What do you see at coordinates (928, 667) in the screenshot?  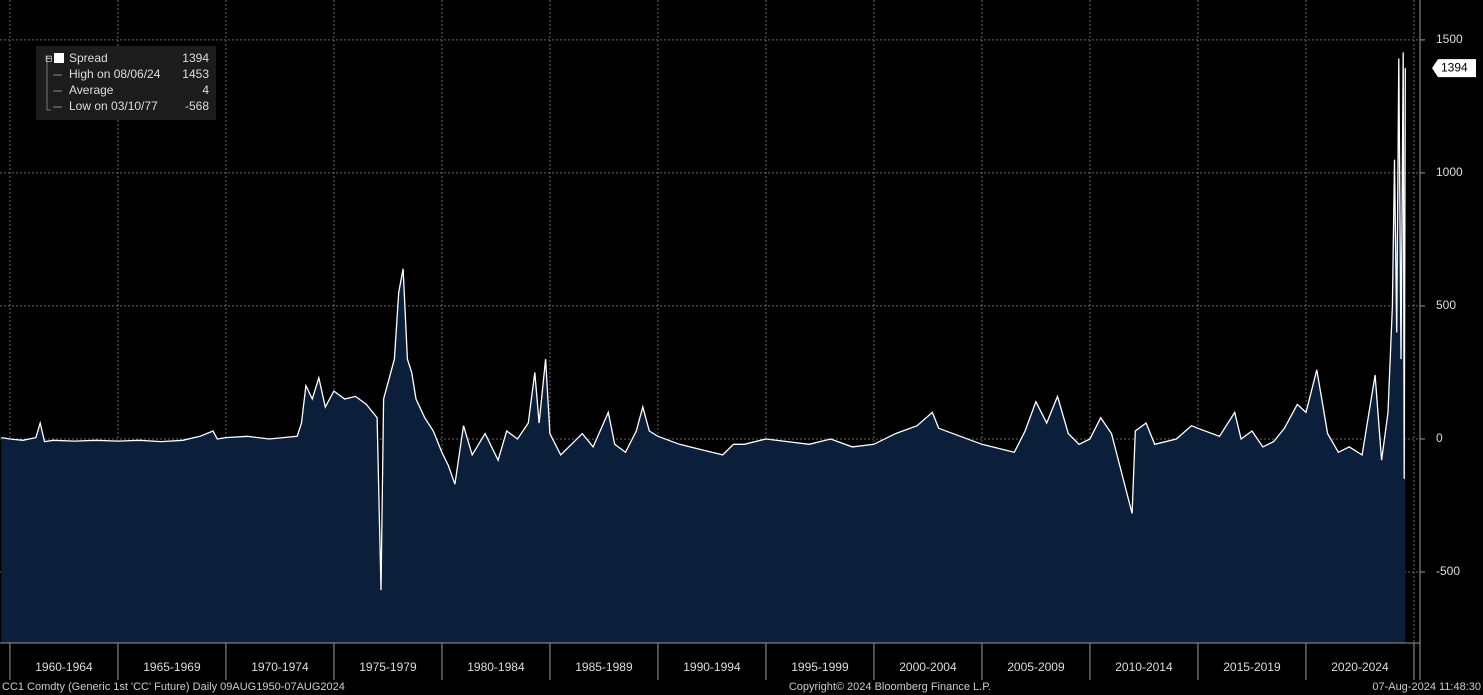 I see `x-tick-label: 2000-2004` at bounding box center [928, 667].